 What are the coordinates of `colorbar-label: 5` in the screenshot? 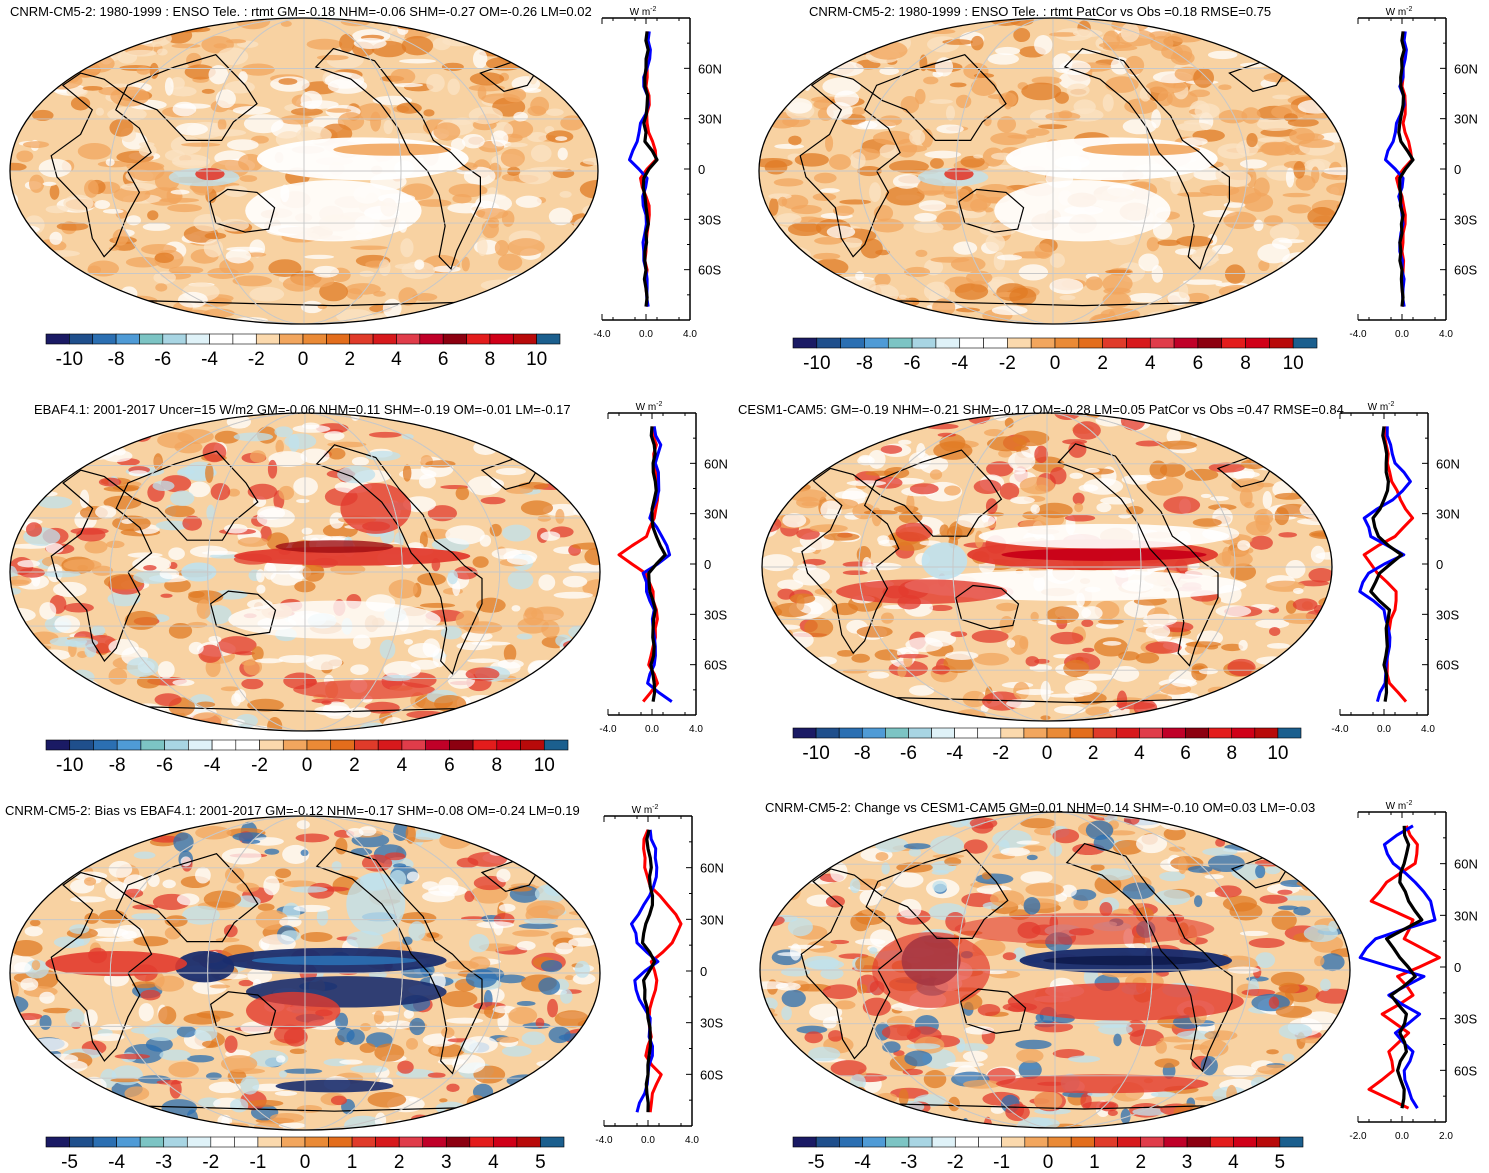 It's located at (1280, 1162).